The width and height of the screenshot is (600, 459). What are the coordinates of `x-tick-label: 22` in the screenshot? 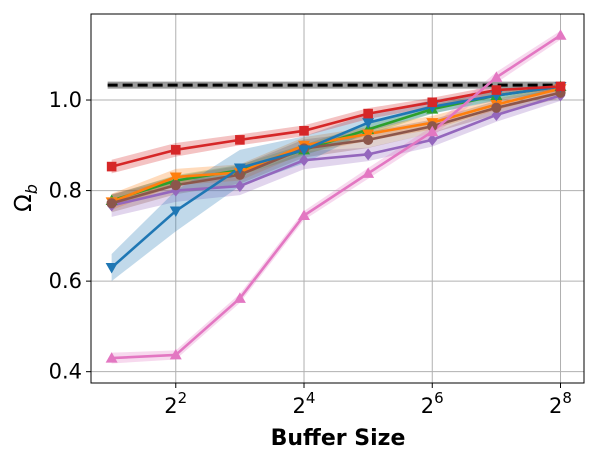 It's located at (175, 403).